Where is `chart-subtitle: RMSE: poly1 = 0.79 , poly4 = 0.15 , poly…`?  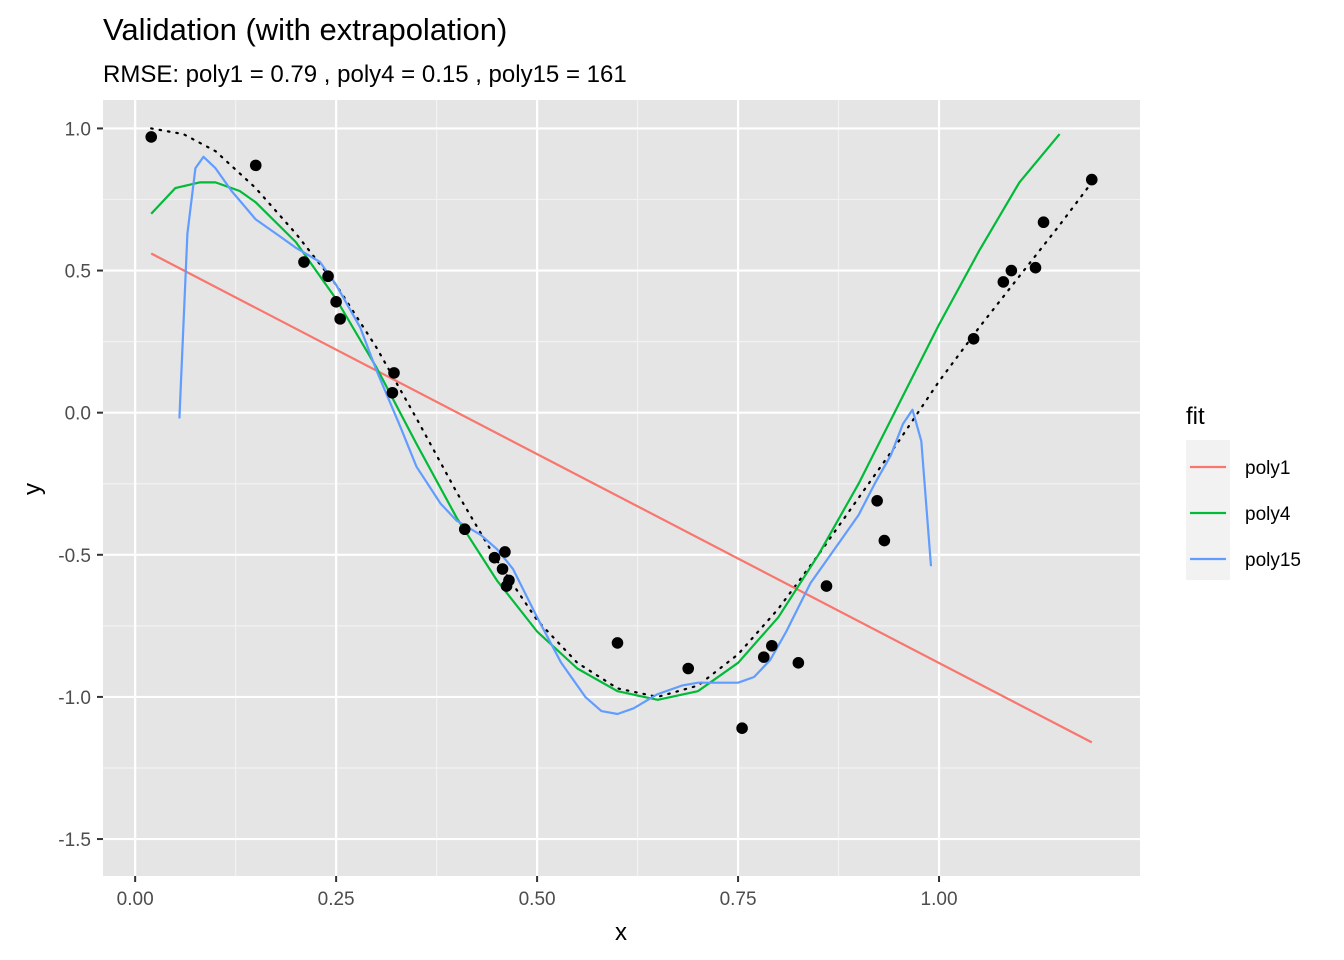 chart-subtitle: RMSE: poly1 = 0.79 , poly4 = 0.15 , poly… is located at coordinates (365, 74).